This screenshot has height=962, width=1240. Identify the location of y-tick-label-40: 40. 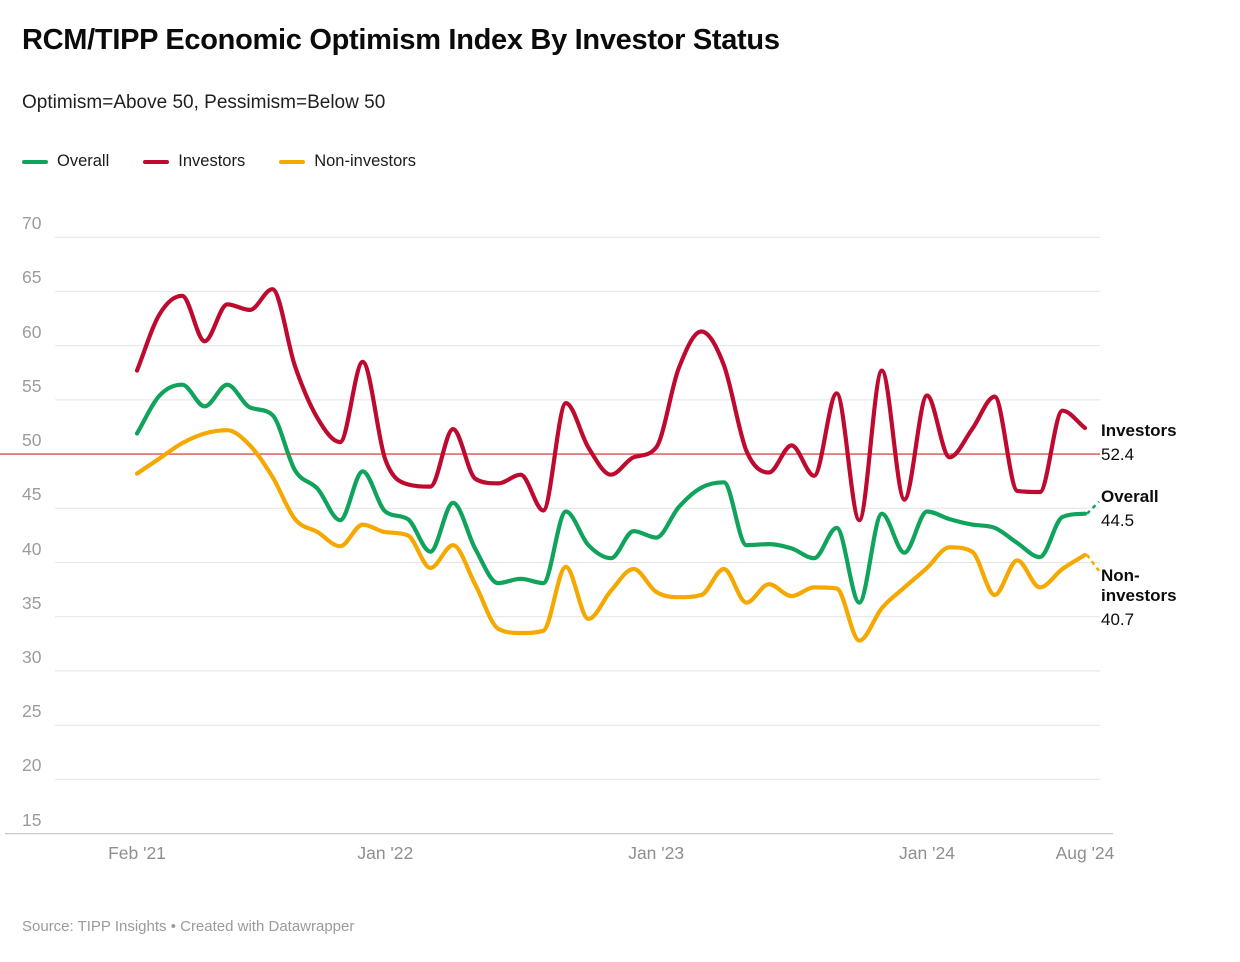
(32, 548).